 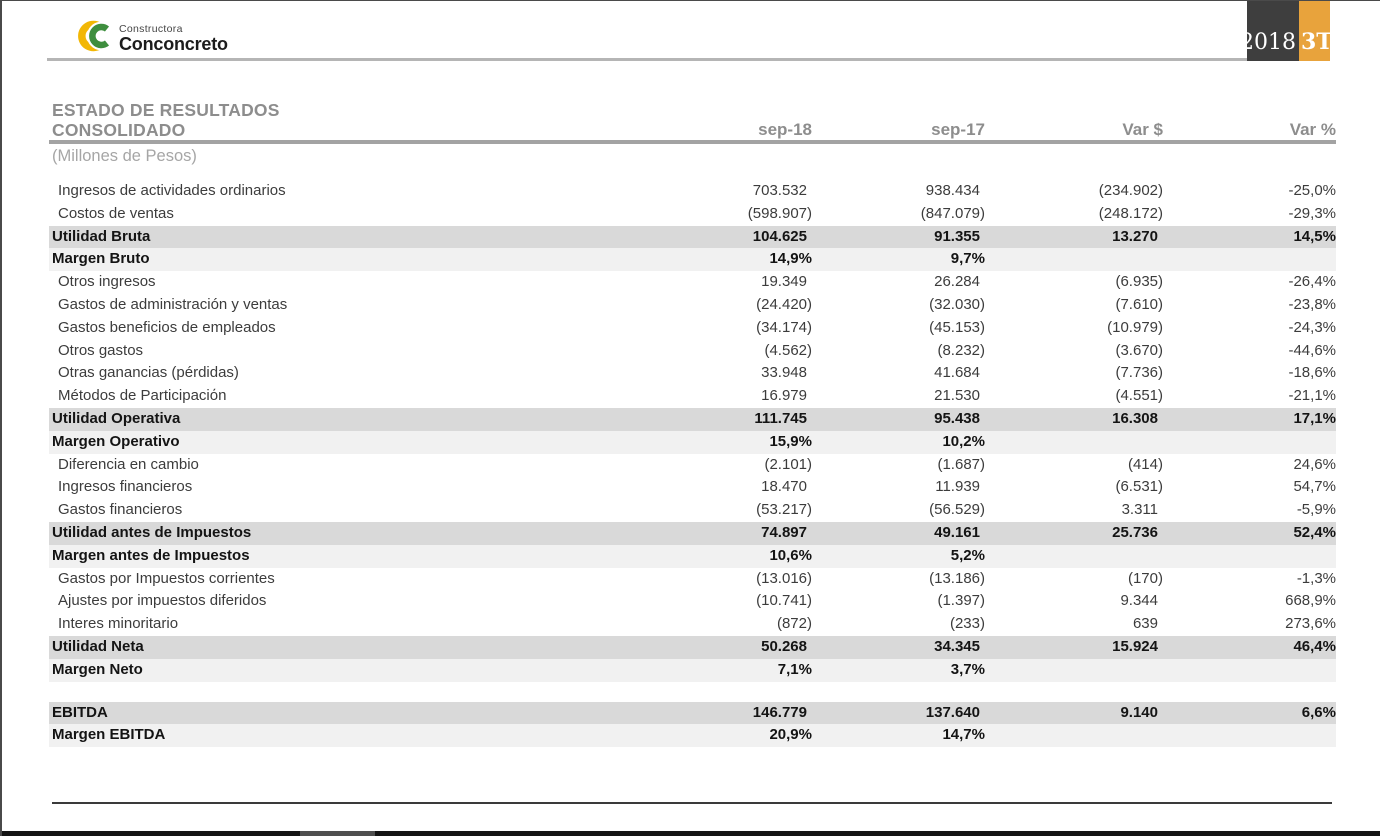 What do you see at coordinates (952, 712) in the screenshot?
I see `row-value-sep-17: 137.640` at bounding box center [952, 712].